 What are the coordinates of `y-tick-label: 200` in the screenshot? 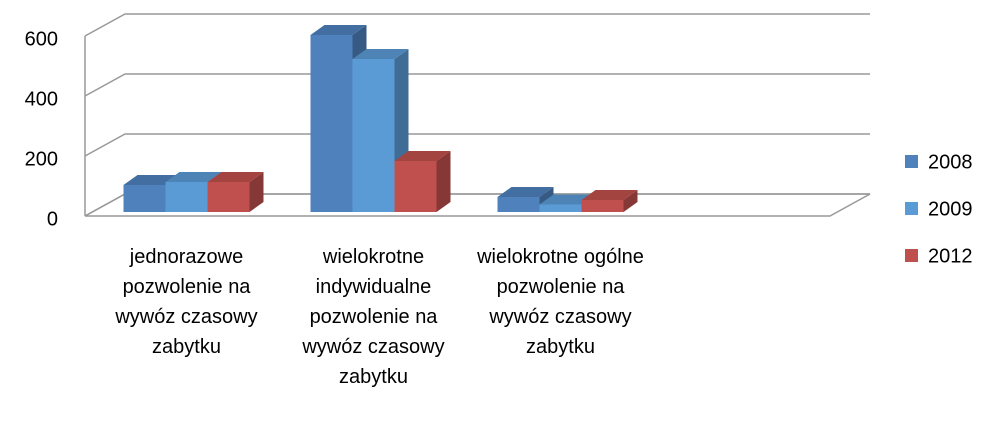 It's located at (41, 159).